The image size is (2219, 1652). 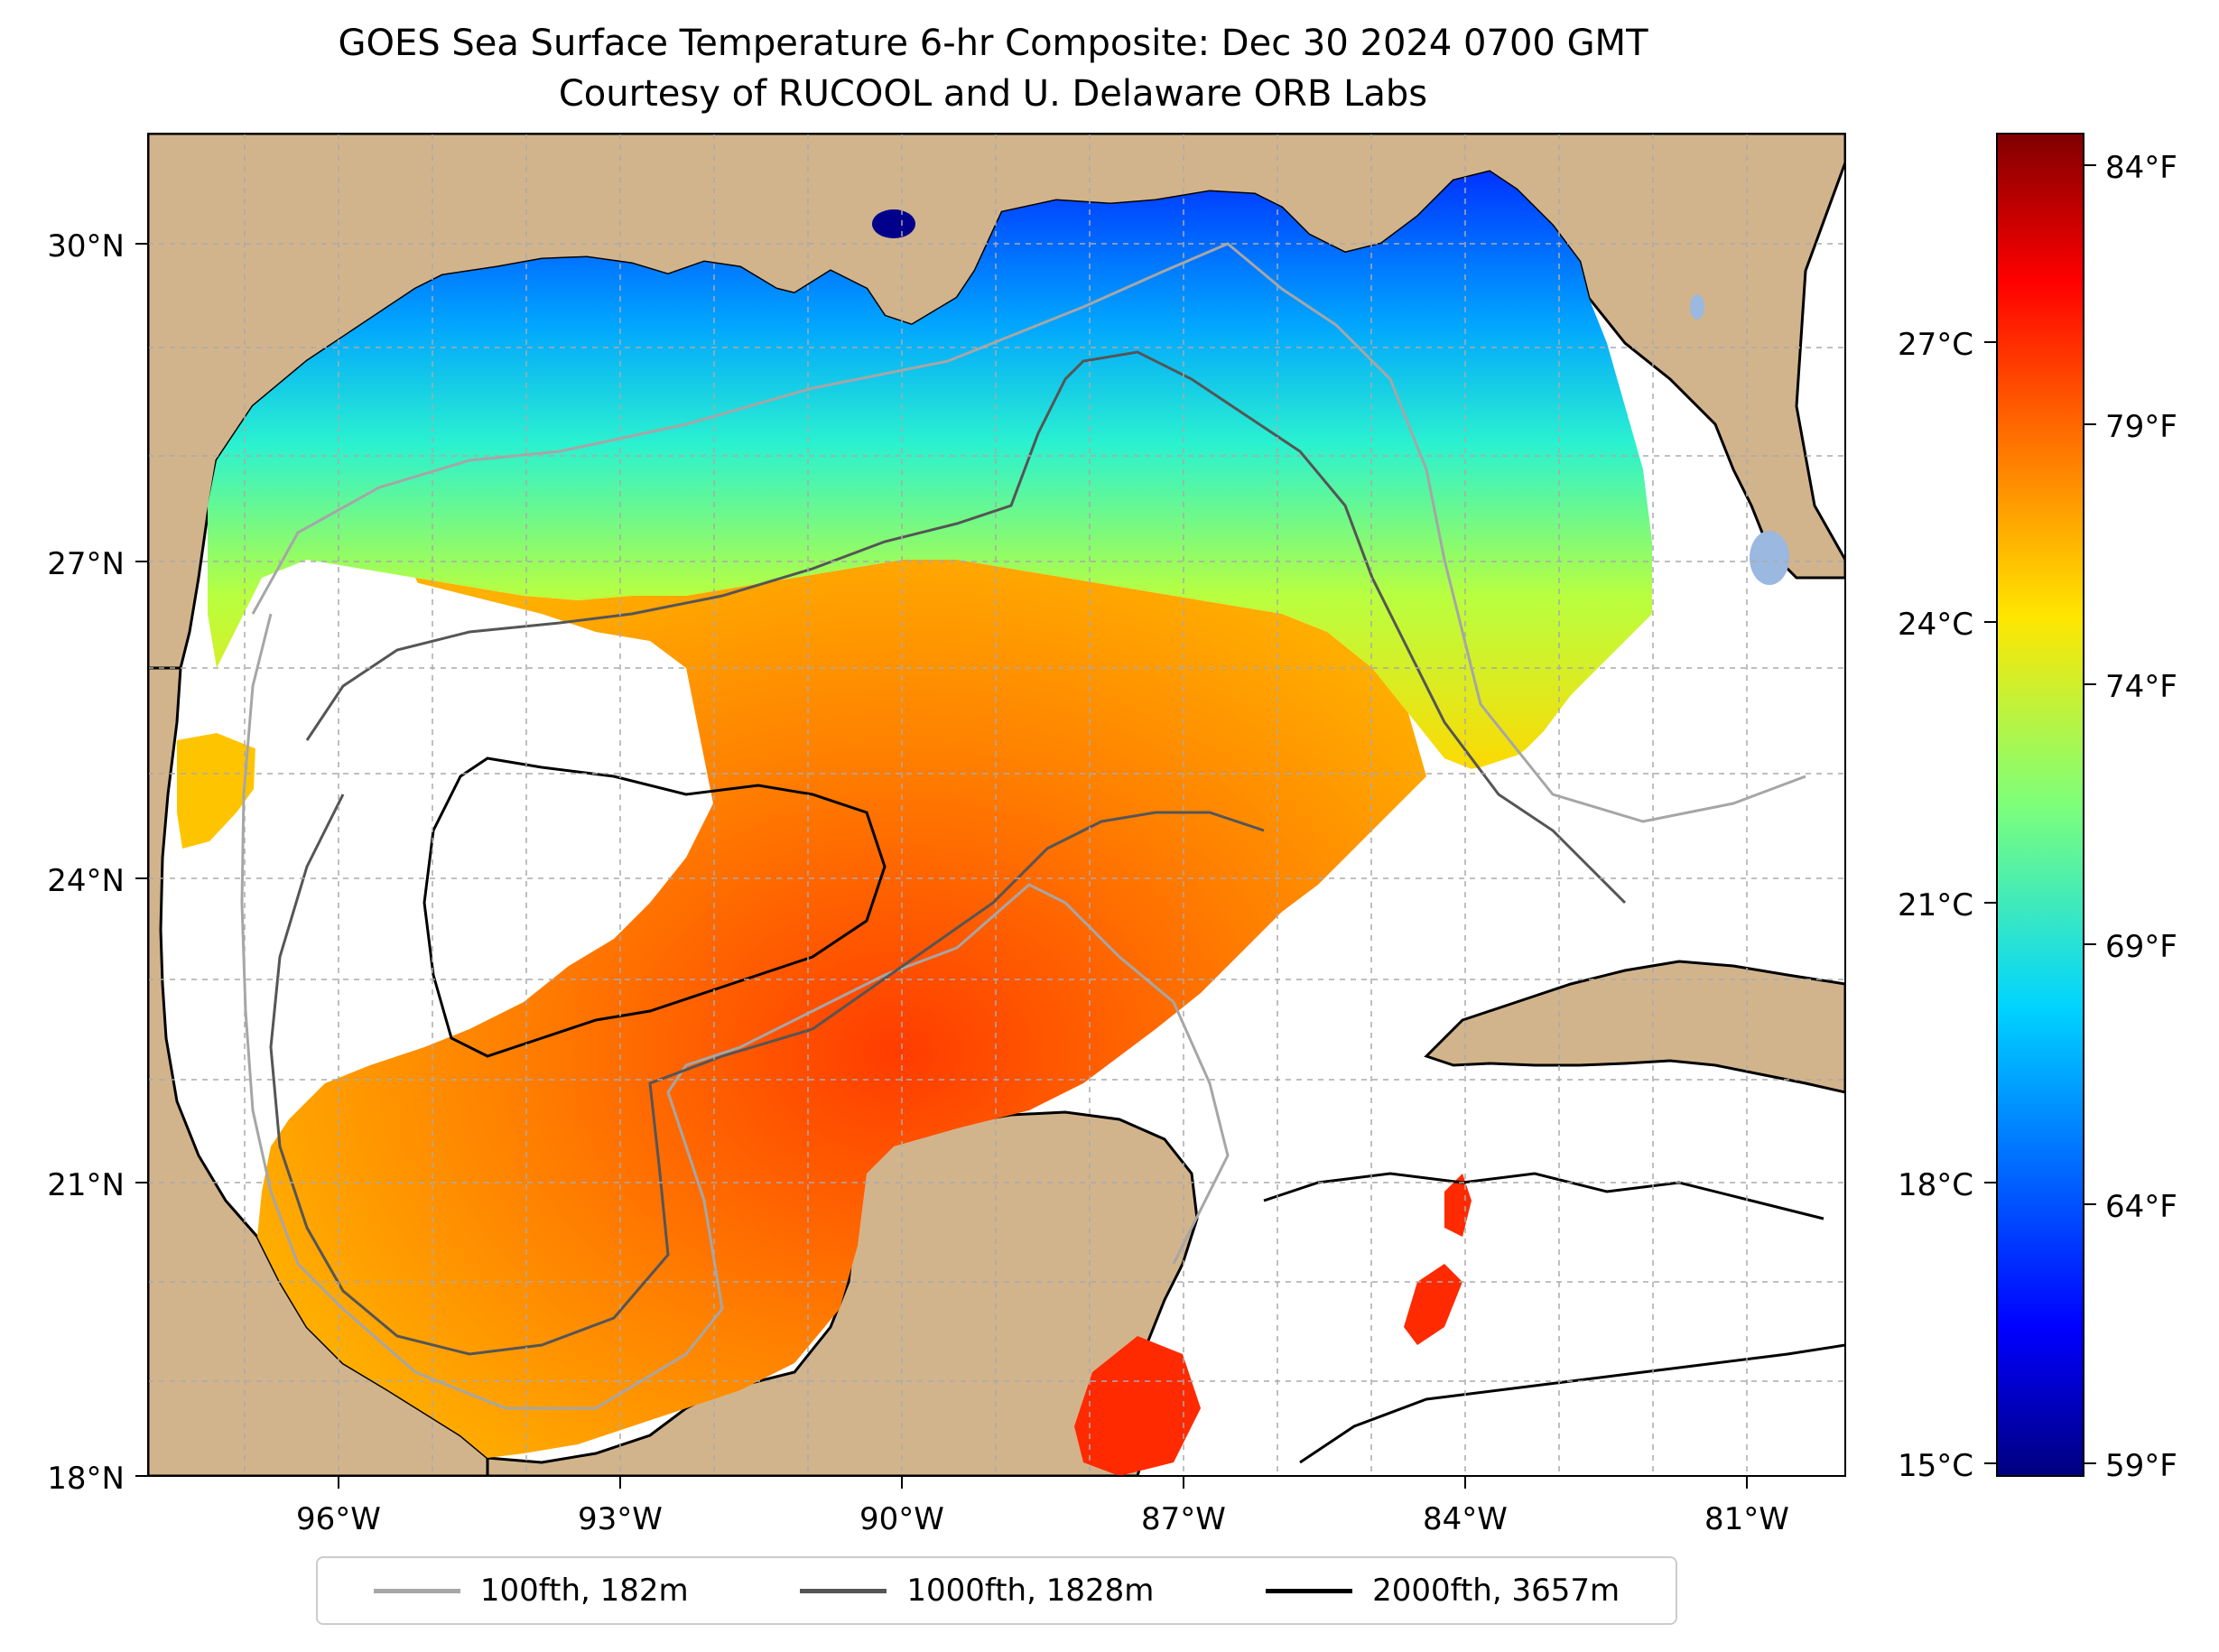 I want to click on fahrenheit-label: 74°F, so click(x=2141, y=687).